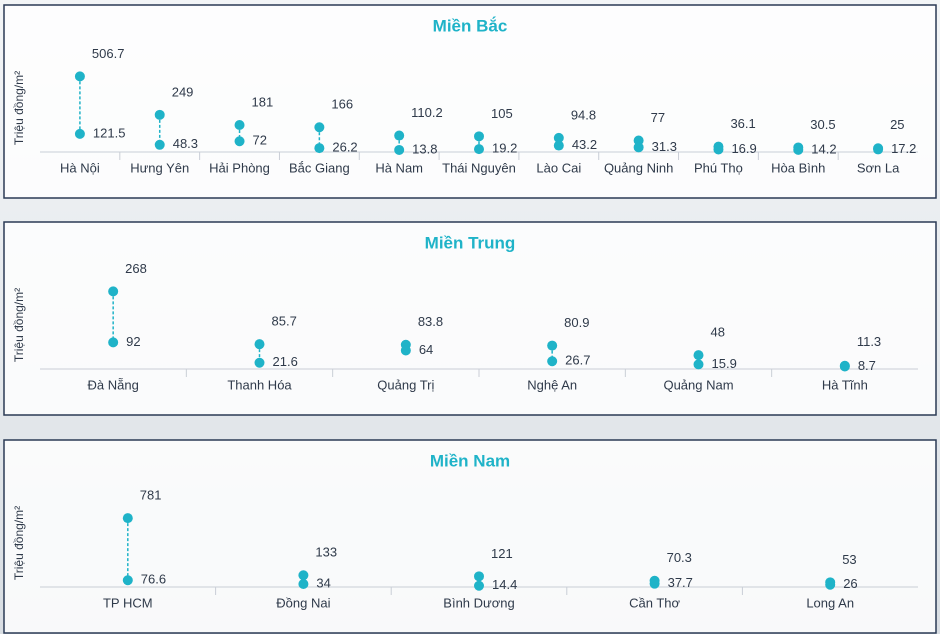  I want to click on x-tick-label: Hà Tĩnh, so click(845, 384).